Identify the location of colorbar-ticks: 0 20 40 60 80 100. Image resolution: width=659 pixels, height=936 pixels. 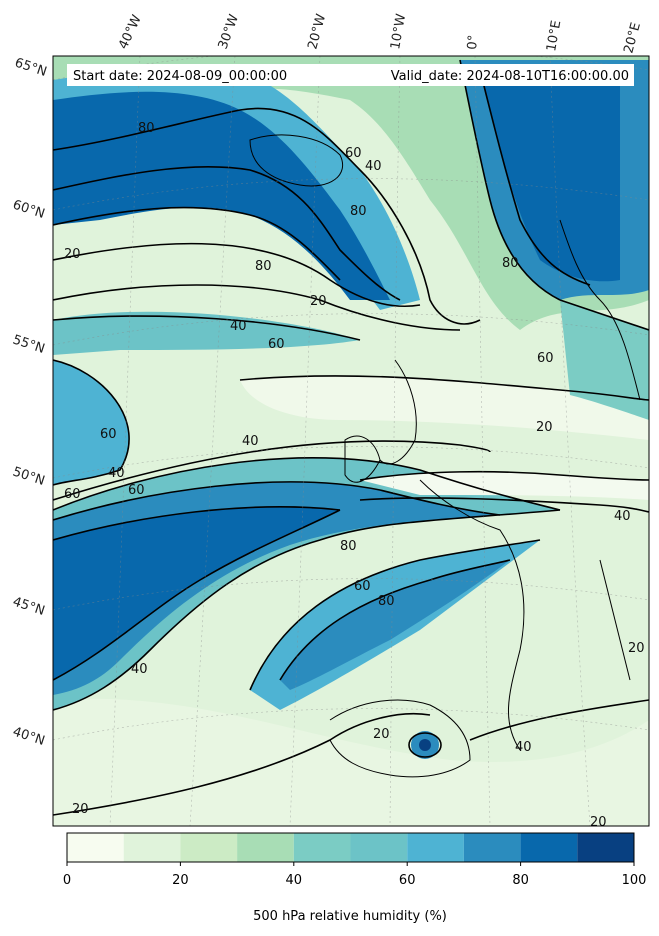
(355, 875).